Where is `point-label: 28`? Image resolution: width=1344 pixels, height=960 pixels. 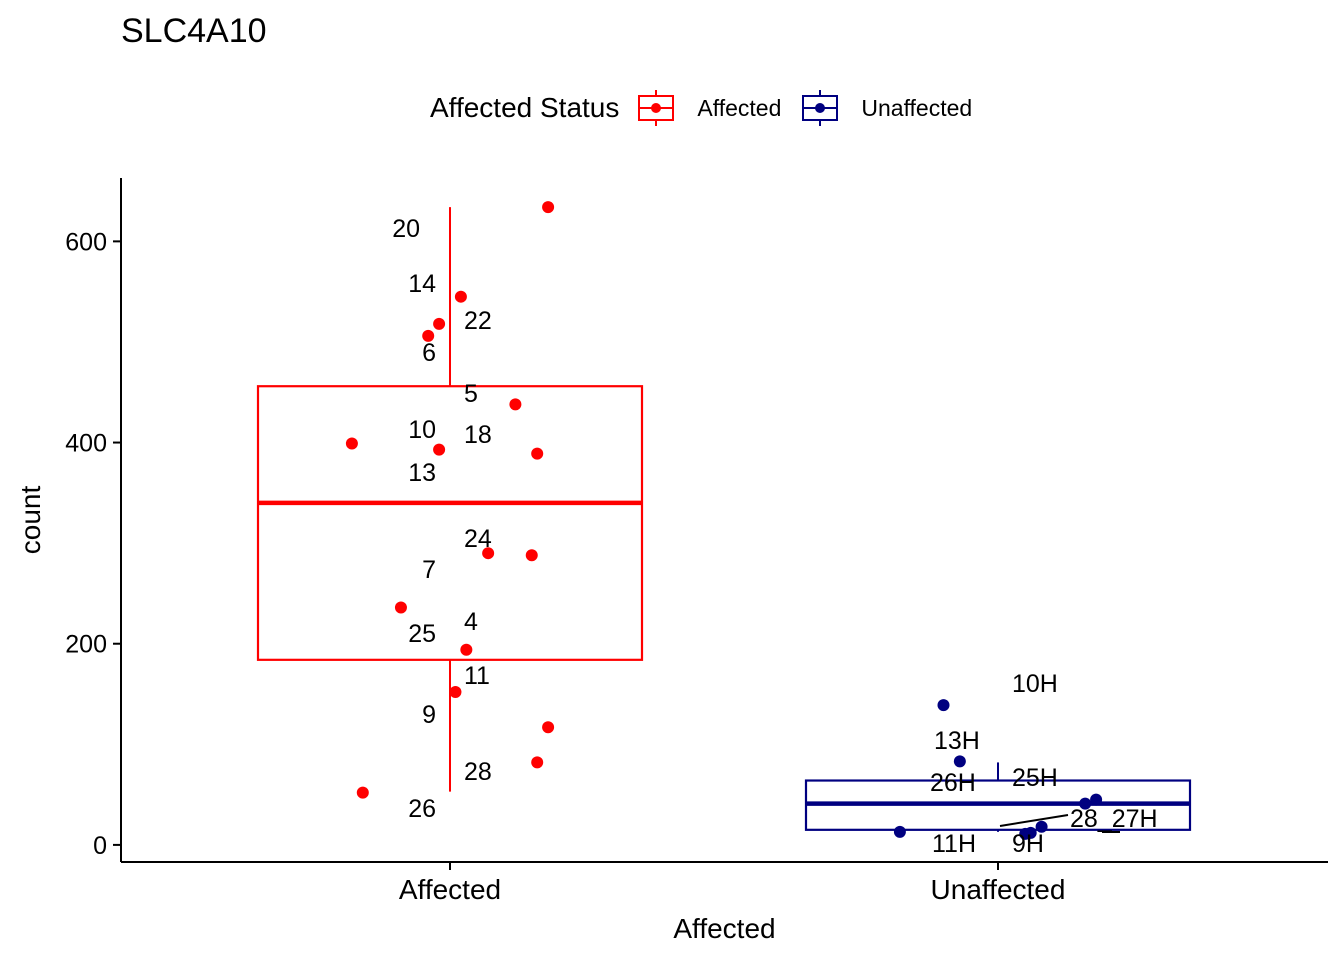 point-label: 28 is located at coordinates (478, 772).